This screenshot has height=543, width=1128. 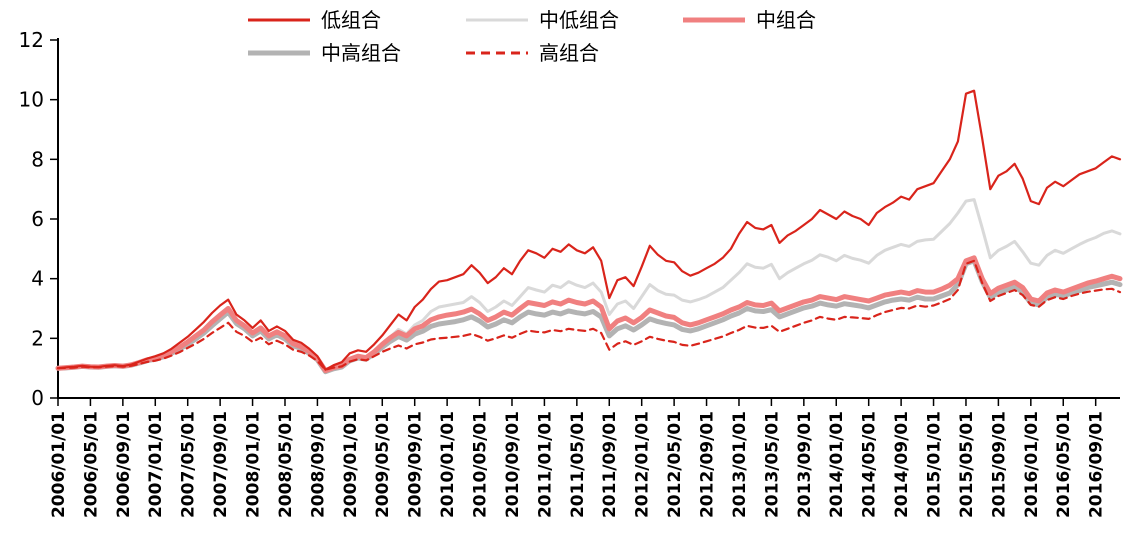 What do you see at coordinates (967, 464) in the screenshot?
I see `x-tick-label: 2015/05/01` at bounding box center [967, 464].